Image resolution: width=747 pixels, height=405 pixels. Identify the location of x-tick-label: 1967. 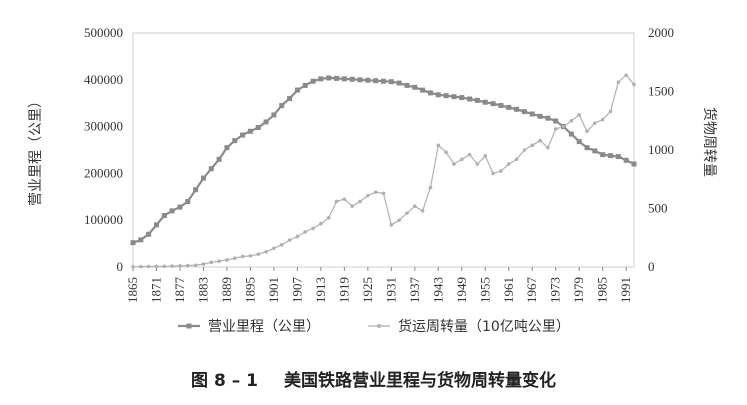
(531, 290).